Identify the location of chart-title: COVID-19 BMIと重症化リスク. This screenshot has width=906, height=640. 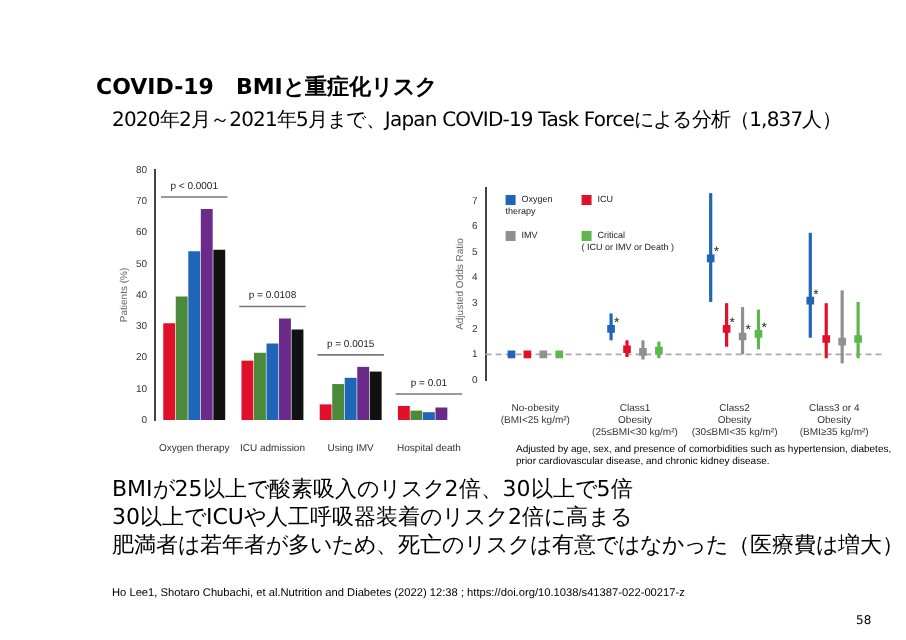
(266, 87).